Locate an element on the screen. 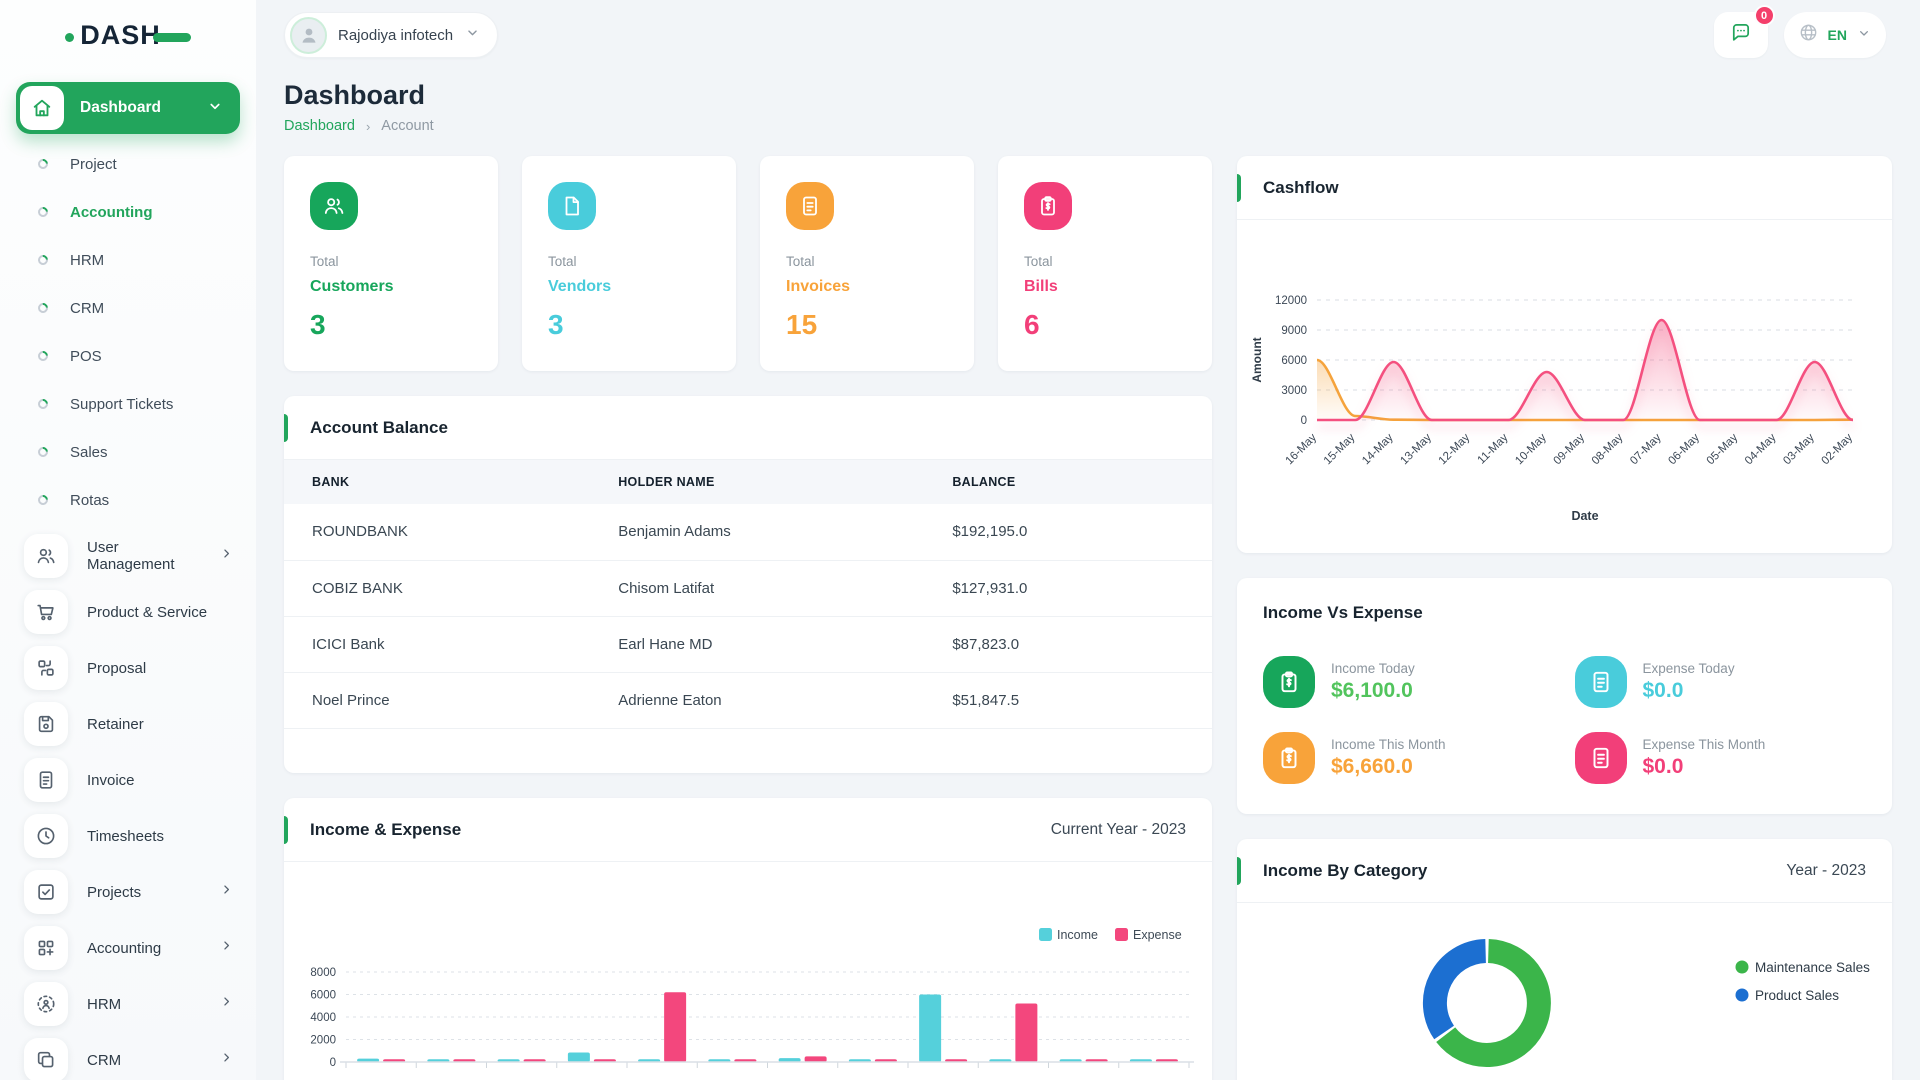 The height and width of the screenshot is (1080, 1920). cell-holder: Adrienne Eaton is located at coordinates (757, 700).